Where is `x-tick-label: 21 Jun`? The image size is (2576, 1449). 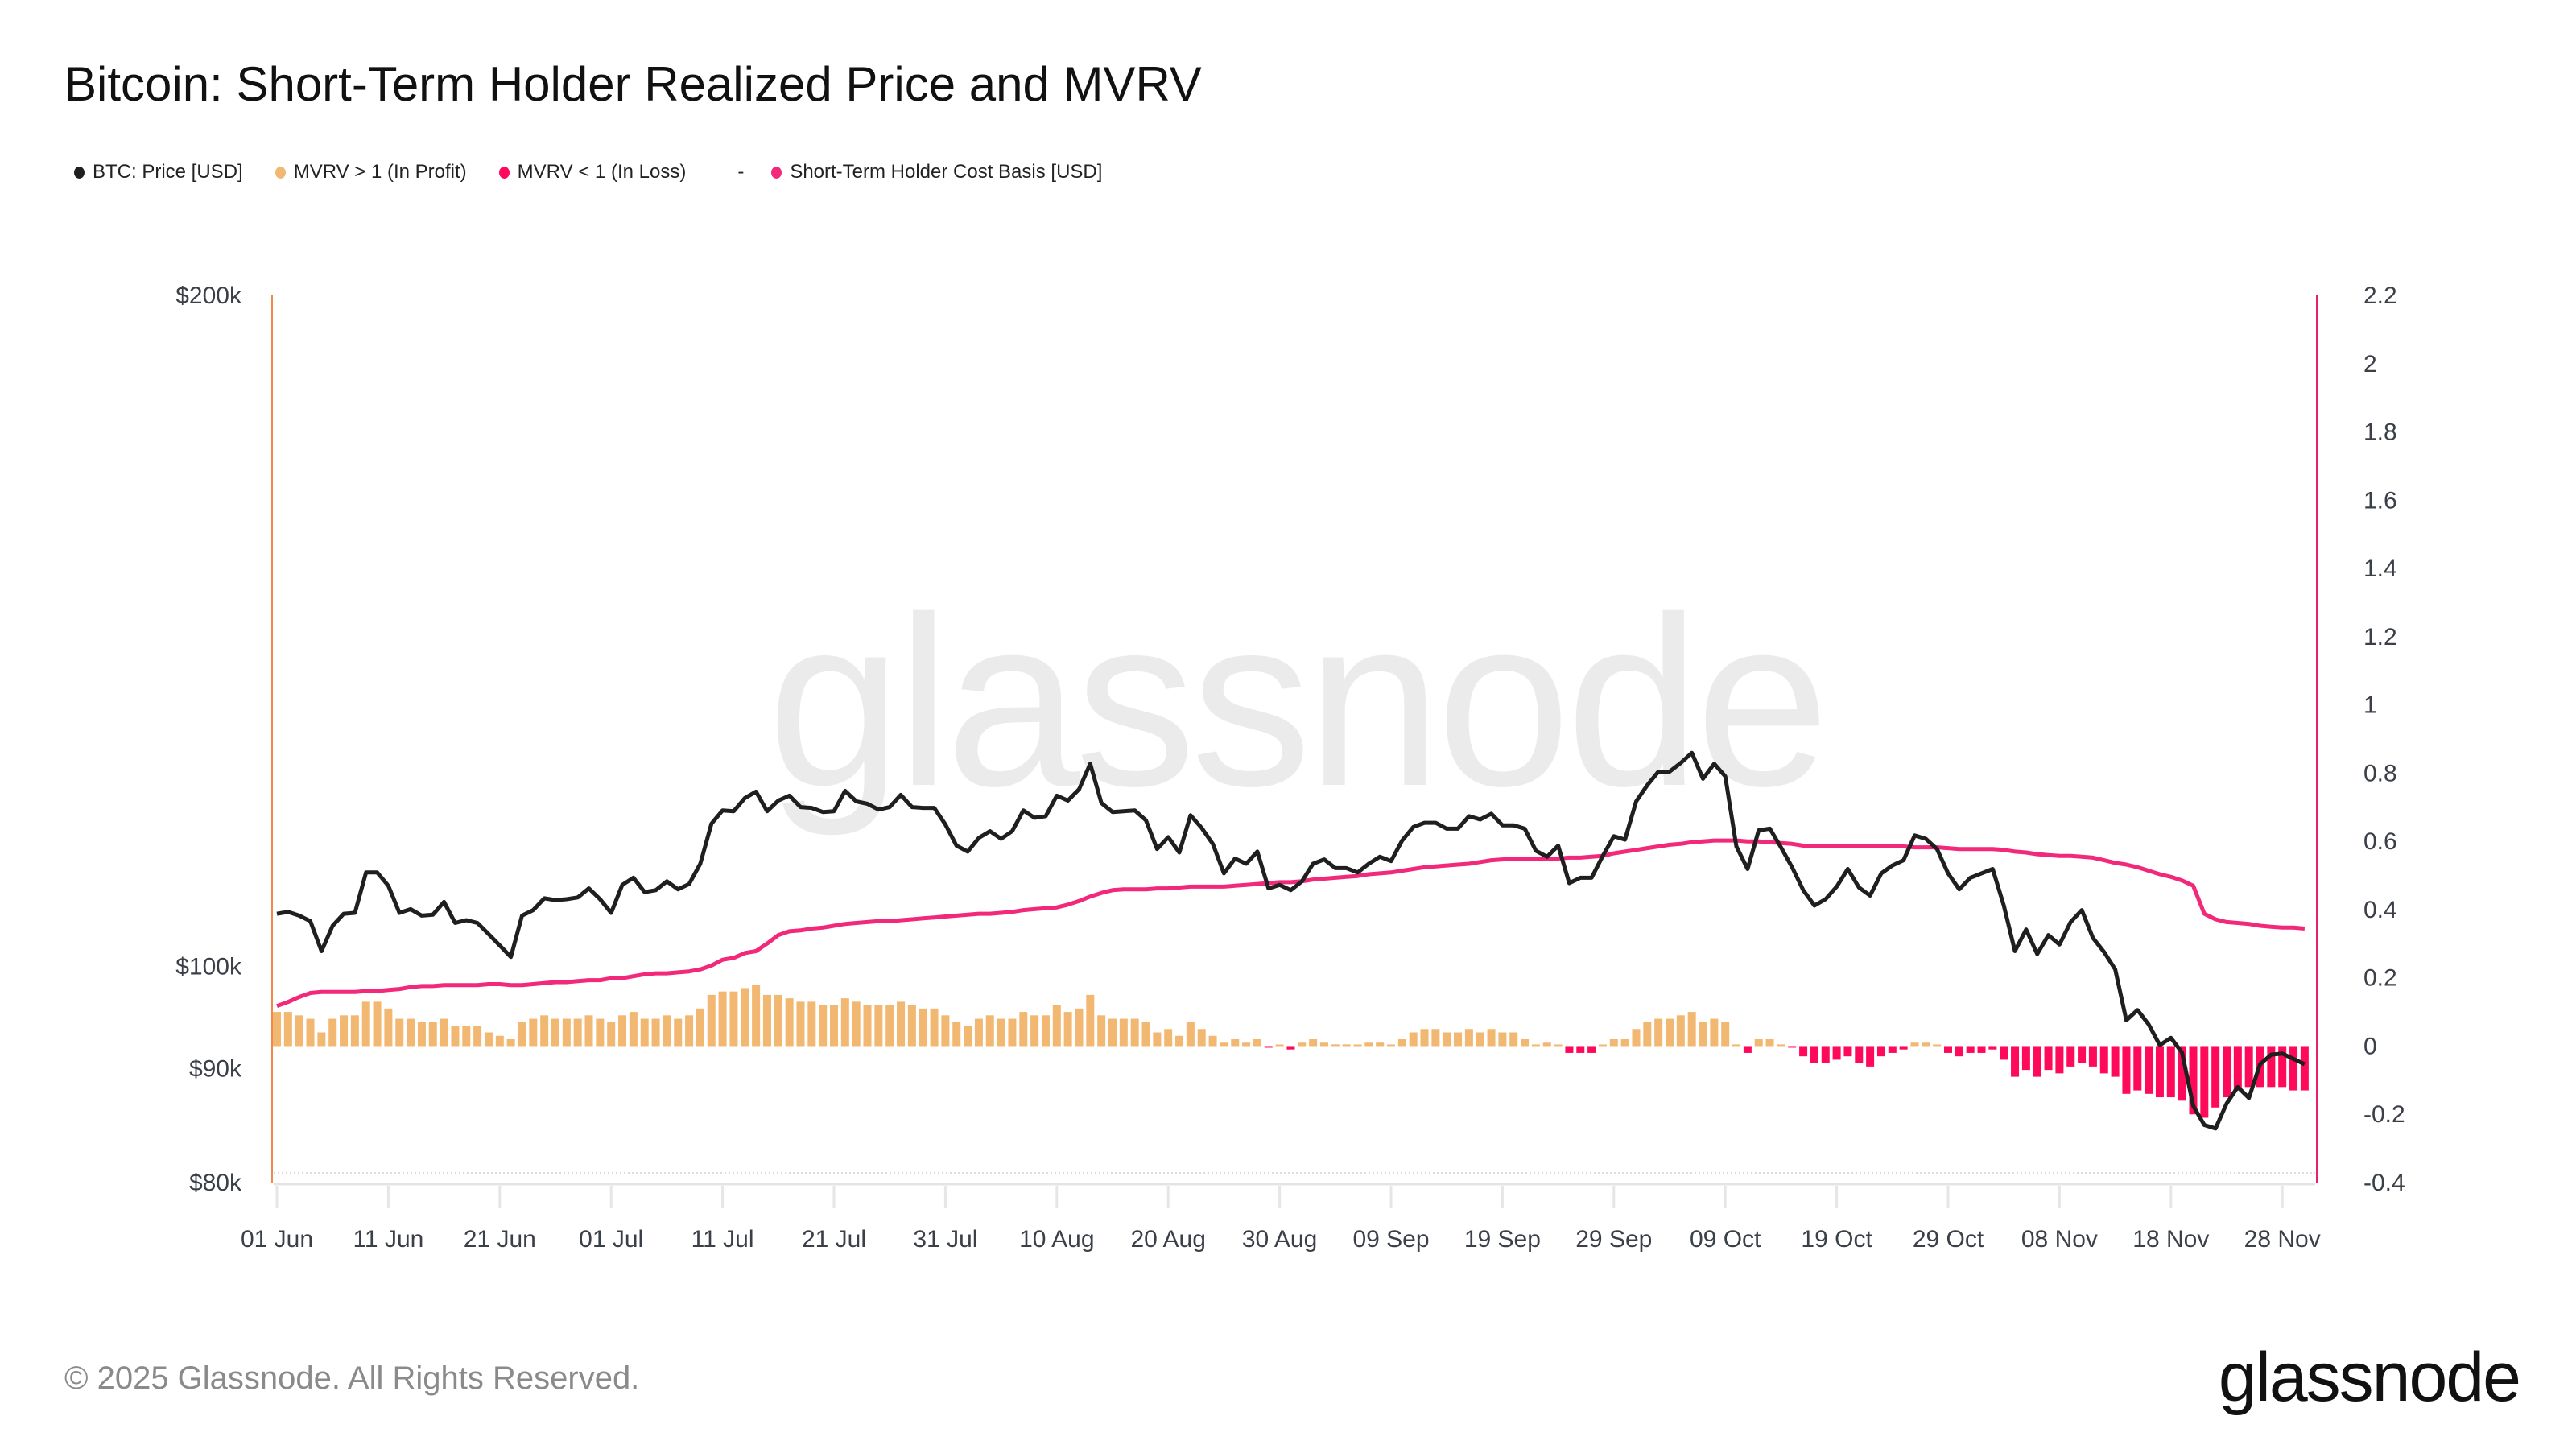
x-tick-label: 21 Jun is located at coordinates (500, 1239).